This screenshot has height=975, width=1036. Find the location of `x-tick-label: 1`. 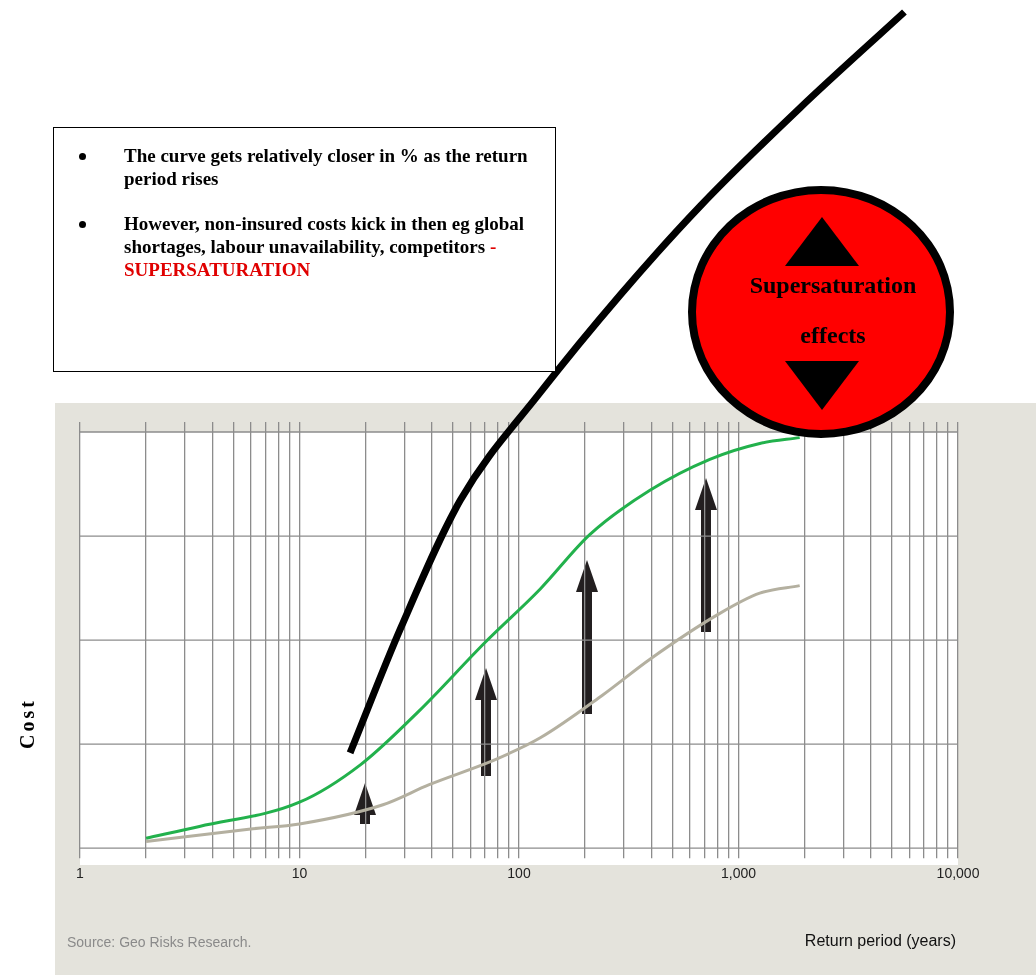

x-tick-label: 1 is located at coordinates (80, 873).